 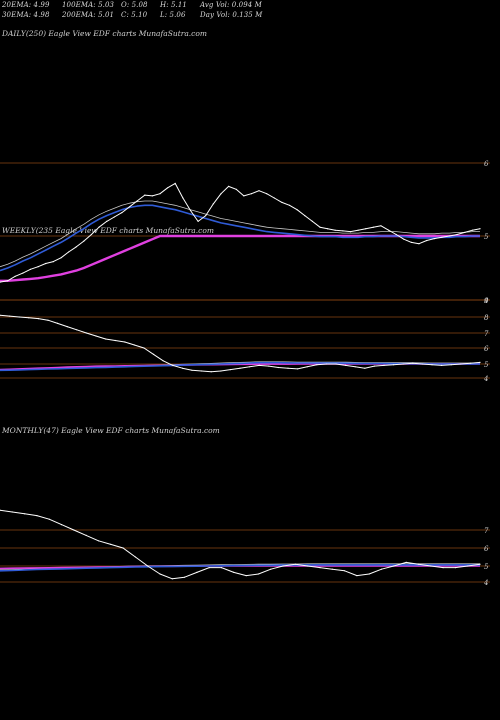 I want to click on low-readout: L: 5.06, so click(x=173, y=15).